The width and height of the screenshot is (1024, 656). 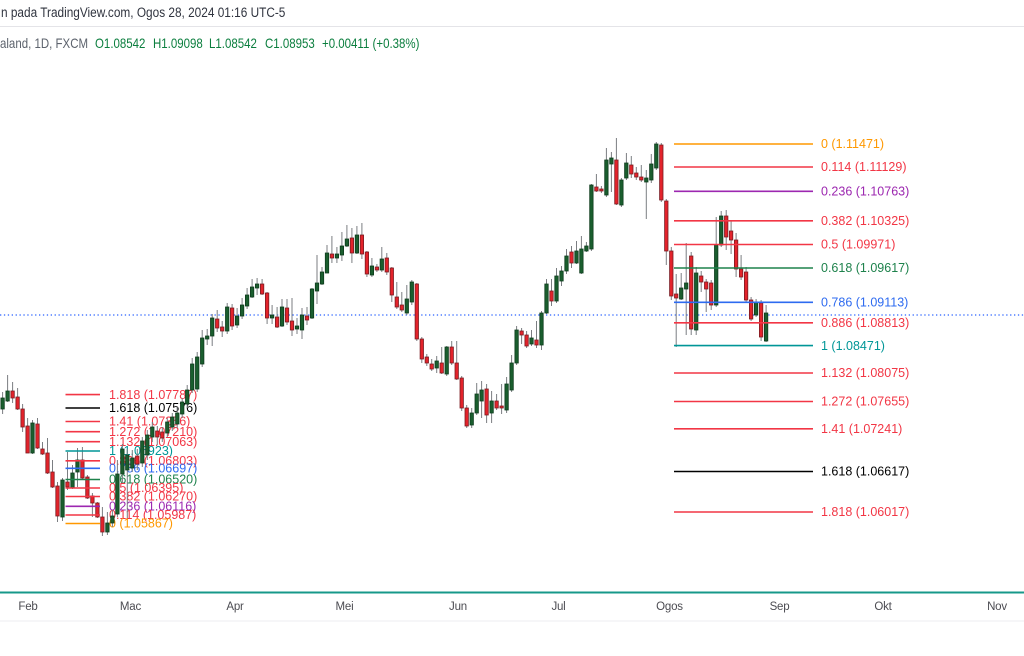 I want to click on svg-text: Ogos, so click(x=669, y=607).